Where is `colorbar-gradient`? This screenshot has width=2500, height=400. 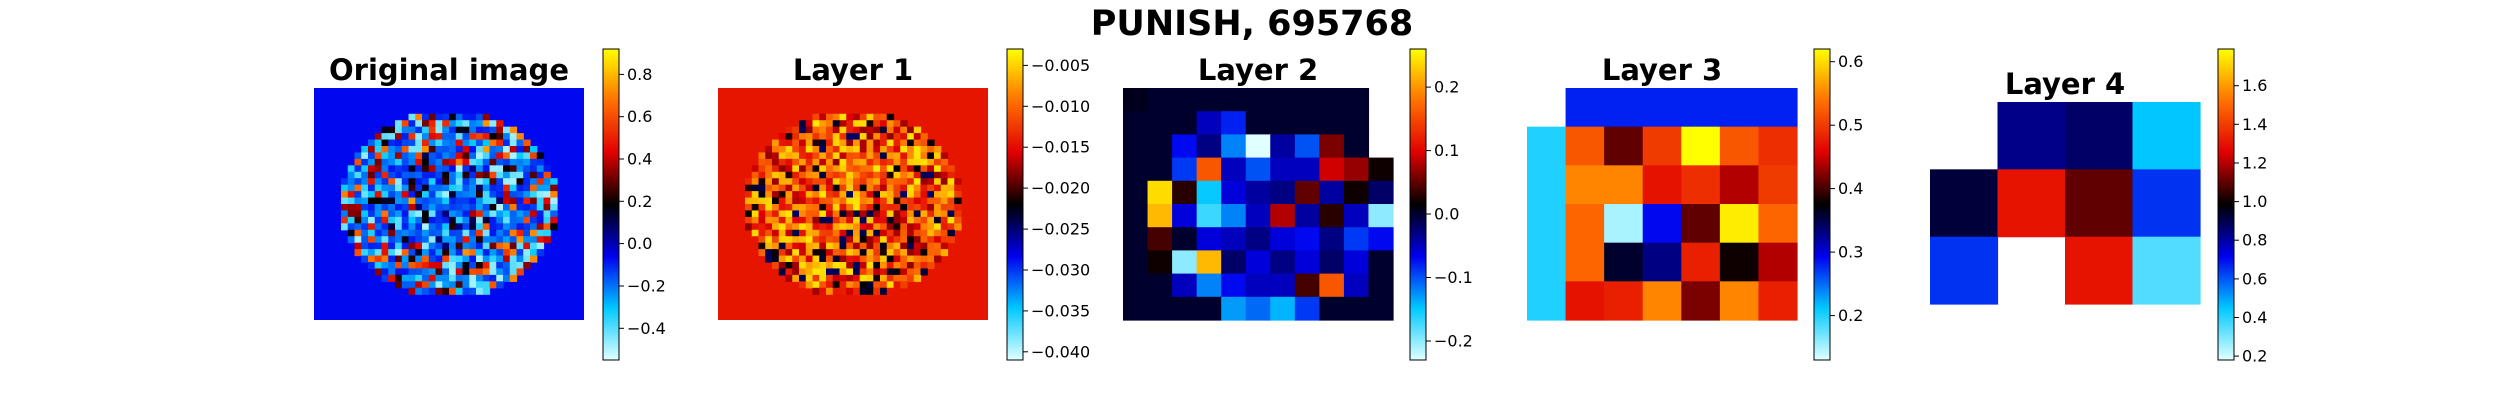
colorbar-gradient is located at coordinates (611, 204).